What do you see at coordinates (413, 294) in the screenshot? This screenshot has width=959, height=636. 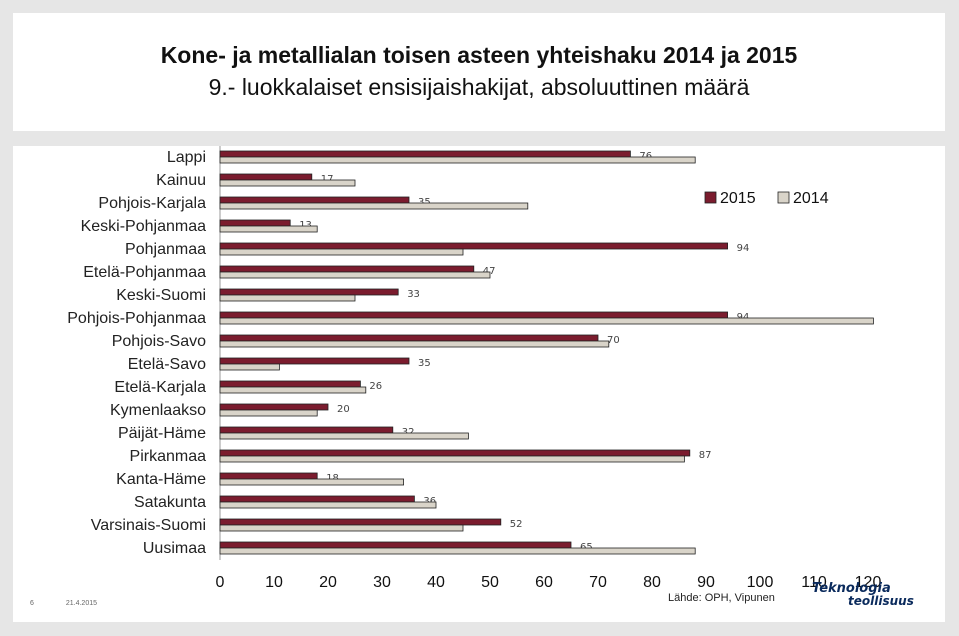 I see `data-label-2015: 33` at bounding box center [413, 294].